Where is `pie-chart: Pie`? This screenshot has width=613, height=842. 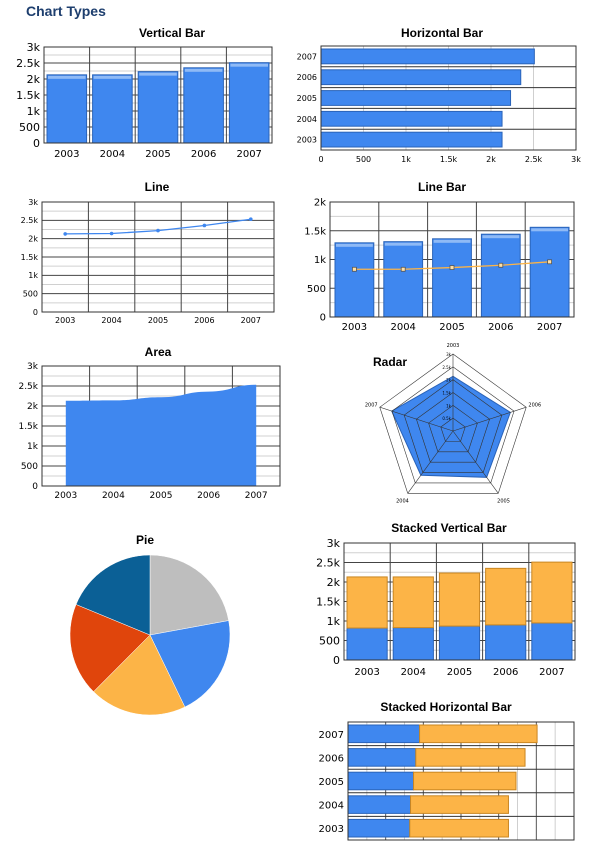
pie-chart: Pie is located at coordinates (150, 625).